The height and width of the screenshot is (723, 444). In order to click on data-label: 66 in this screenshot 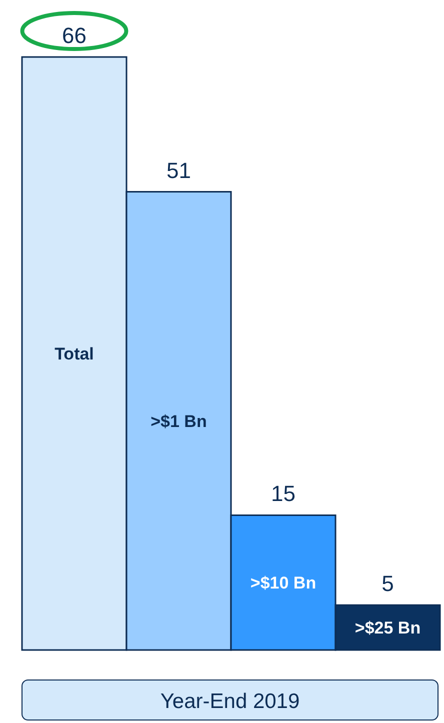, I will do `click(74, 35)`.